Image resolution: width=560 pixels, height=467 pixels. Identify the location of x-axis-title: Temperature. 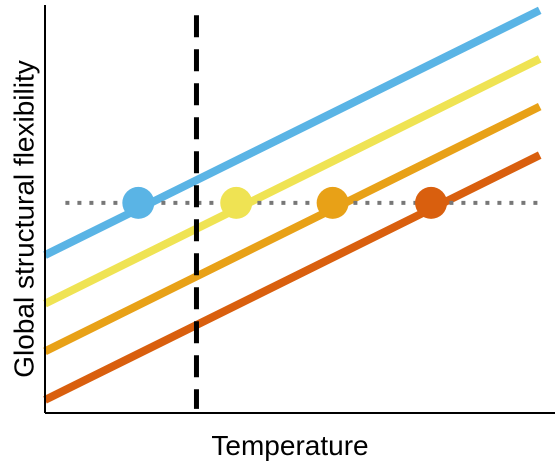
(289, 445).